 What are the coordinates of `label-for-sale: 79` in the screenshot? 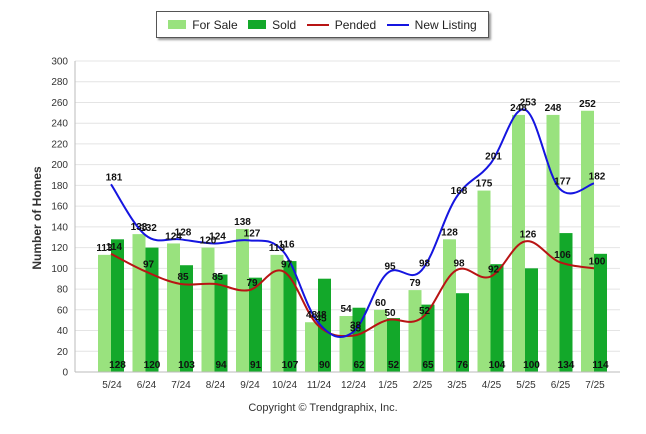 It's located at (415, 283).